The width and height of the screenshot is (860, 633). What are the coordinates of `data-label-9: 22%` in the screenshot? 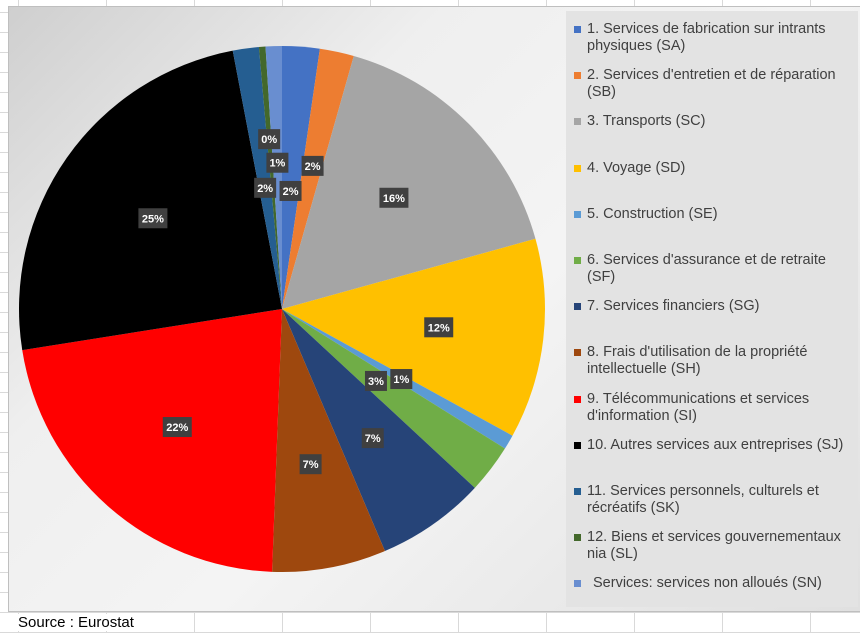 It's located at (177, 427).